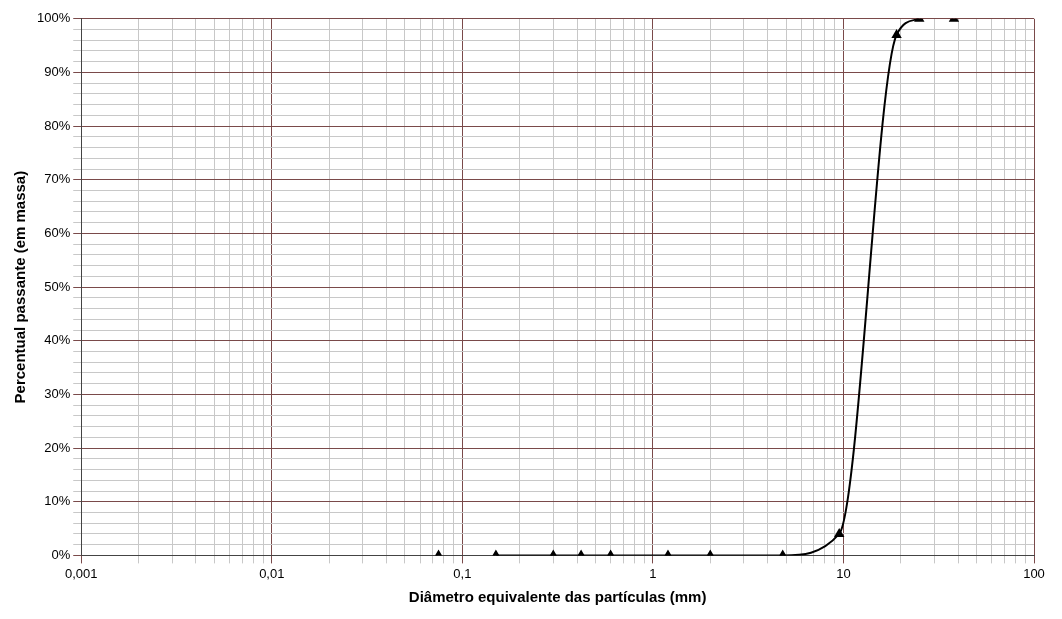 The width and height of the screenshot is (1062, 619). Describe the element at coordinates (57, 233) in the screenshot. I see `y-tick-label: 60%` at that location.